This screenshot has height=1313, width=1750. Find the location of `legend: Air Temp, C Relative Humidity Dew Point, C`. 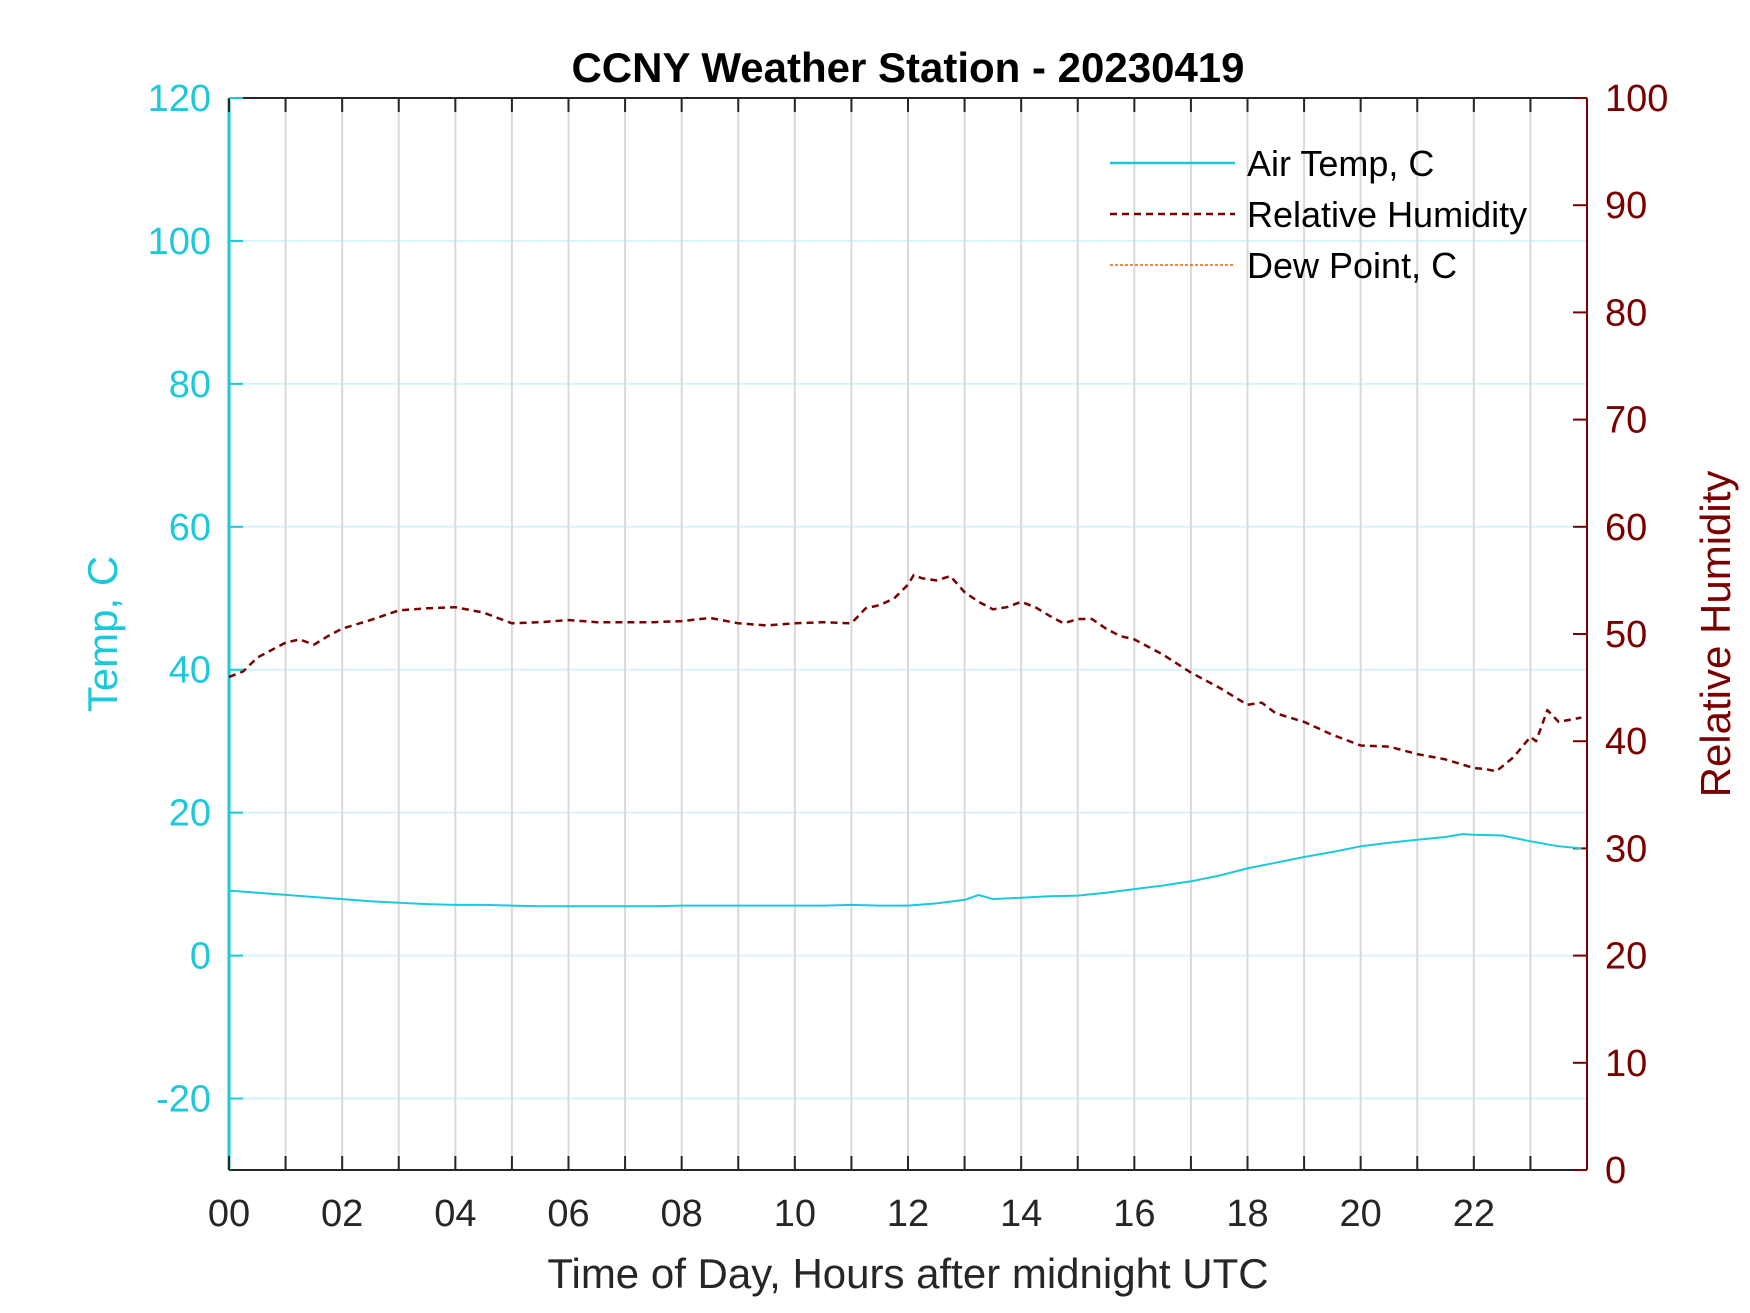

legend: Air Temp, C Relative Humidity Dew Point, C is located at coordinates (1318, 214).